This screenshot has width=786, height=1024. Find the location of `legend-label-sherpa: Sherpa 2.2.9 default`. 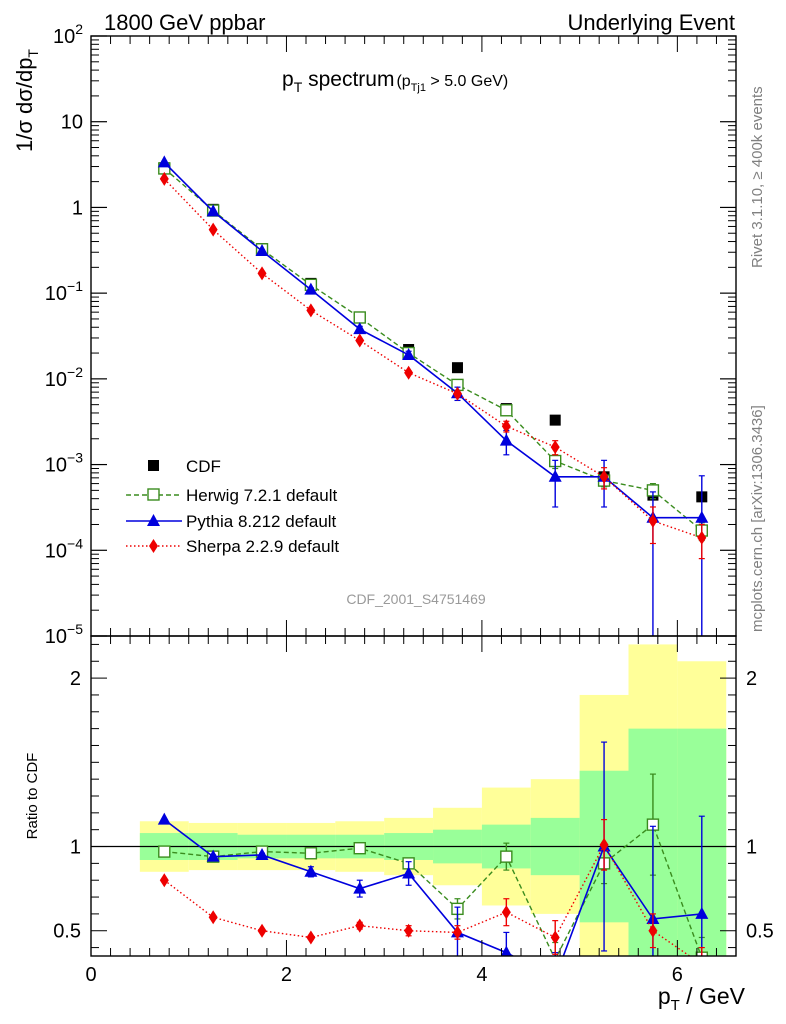

legend-label-sherpa: Sherpa 2.2.9 default is located at coordinates (262, 546).